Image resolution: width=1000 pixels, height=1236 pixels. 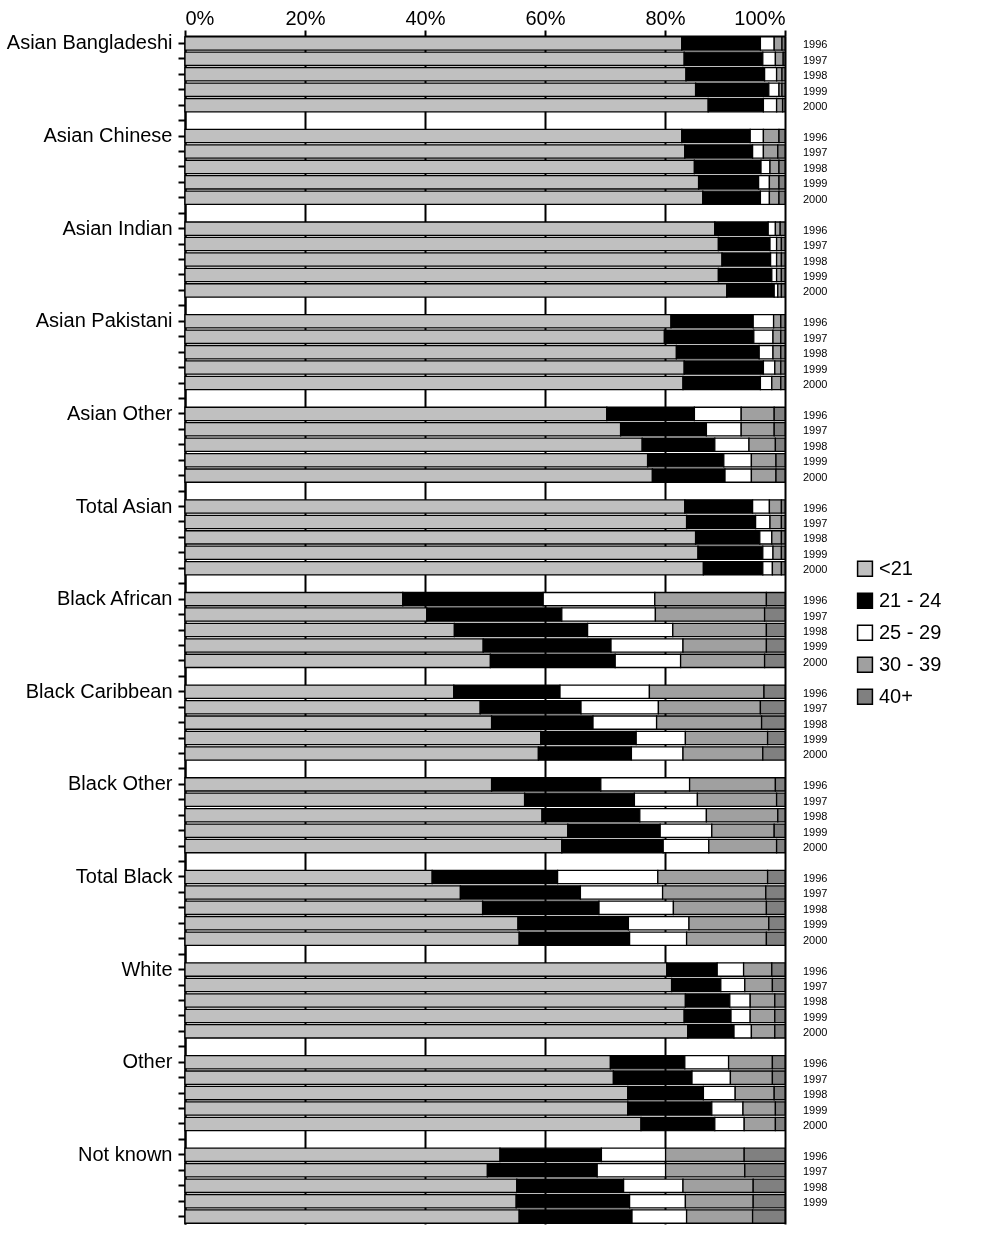 What do you see at coordinates (114, 598) in the screenshot?
I see `y-tick-label: Black African` at bounding box center [114, 598].